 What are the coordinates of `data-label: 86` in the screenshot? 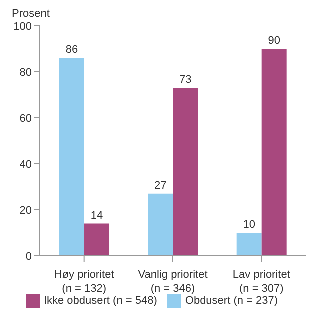 It's located at (72, 50).